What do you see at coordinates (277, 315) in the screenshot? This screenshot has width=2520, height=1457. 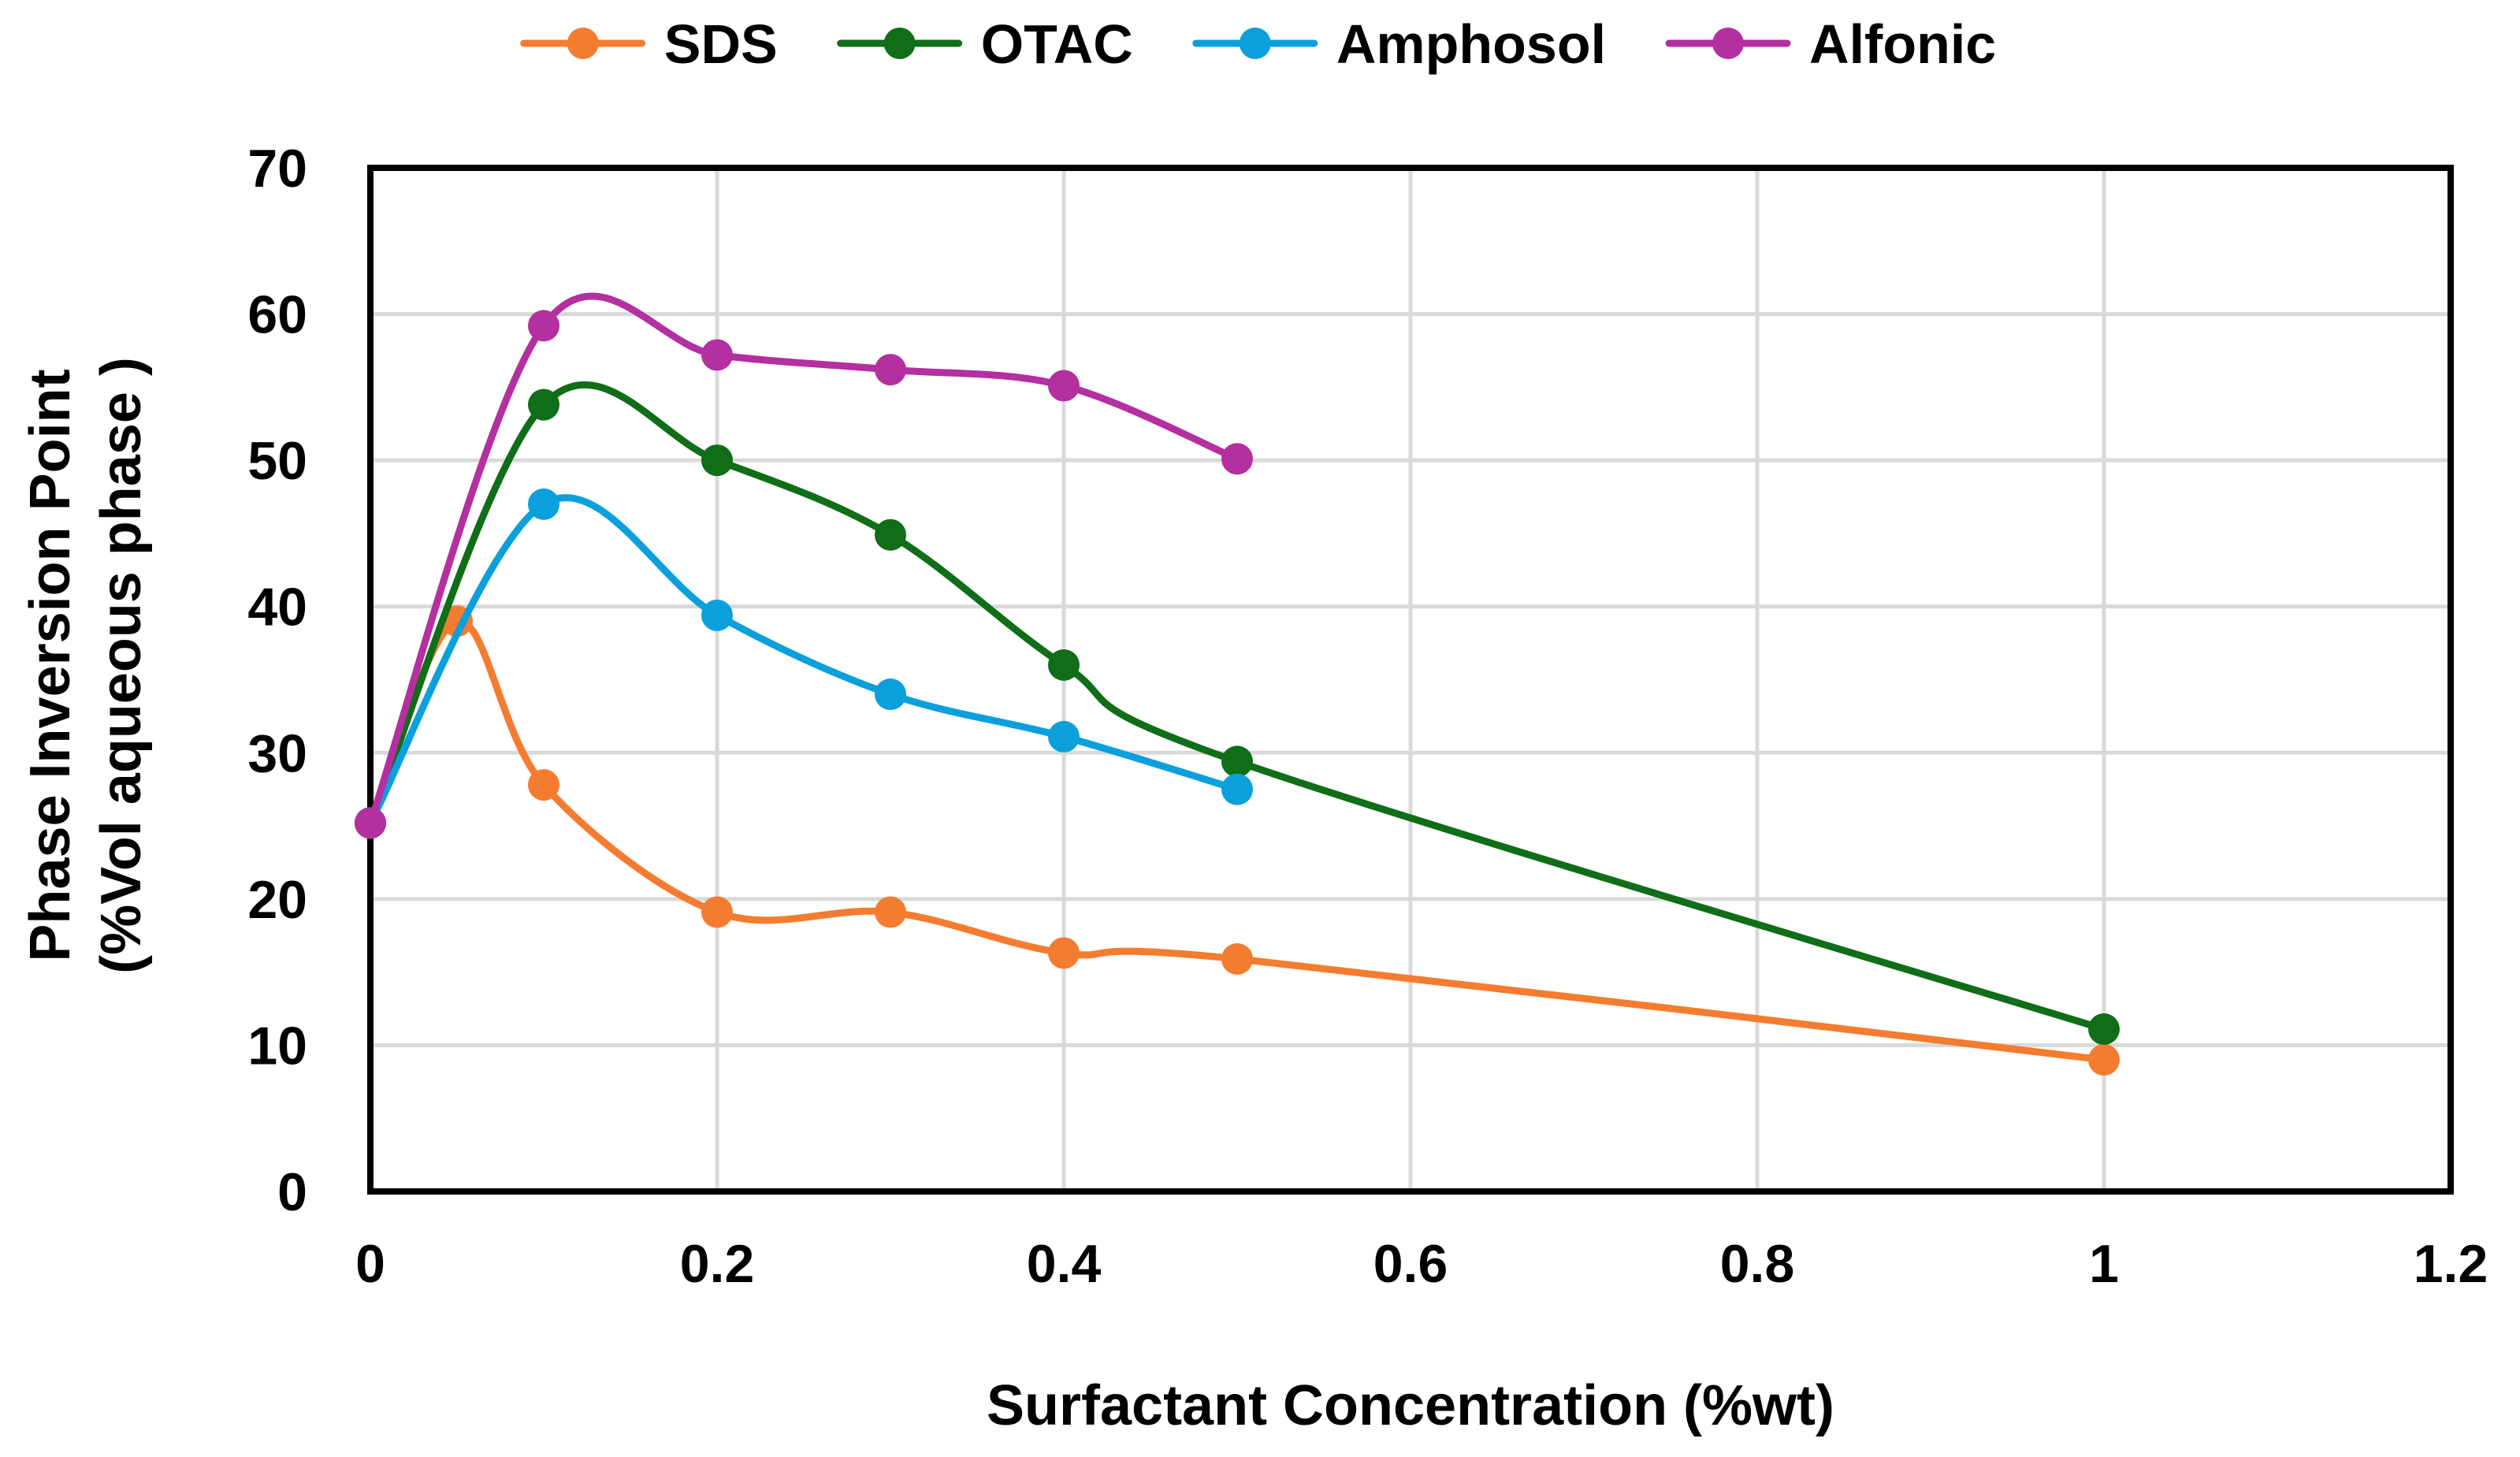 I see `y-tick-label: 60` at bounding box center [277, 315].